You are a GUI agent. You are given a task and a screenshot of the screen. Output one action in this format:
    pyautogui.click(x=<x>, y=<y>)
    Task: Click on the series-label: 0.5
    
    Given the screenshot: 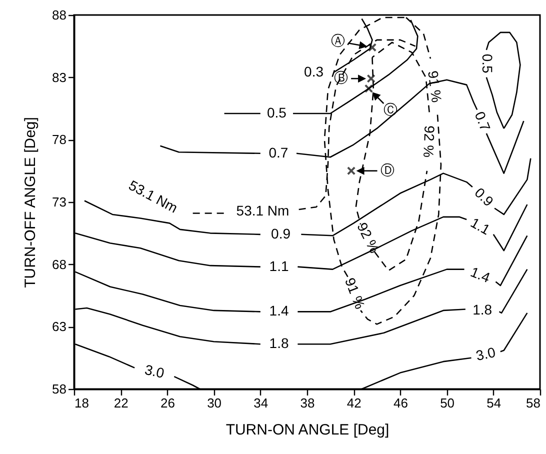 What is the action you would take?
    pyautogui.click(x=276, y=112)
    